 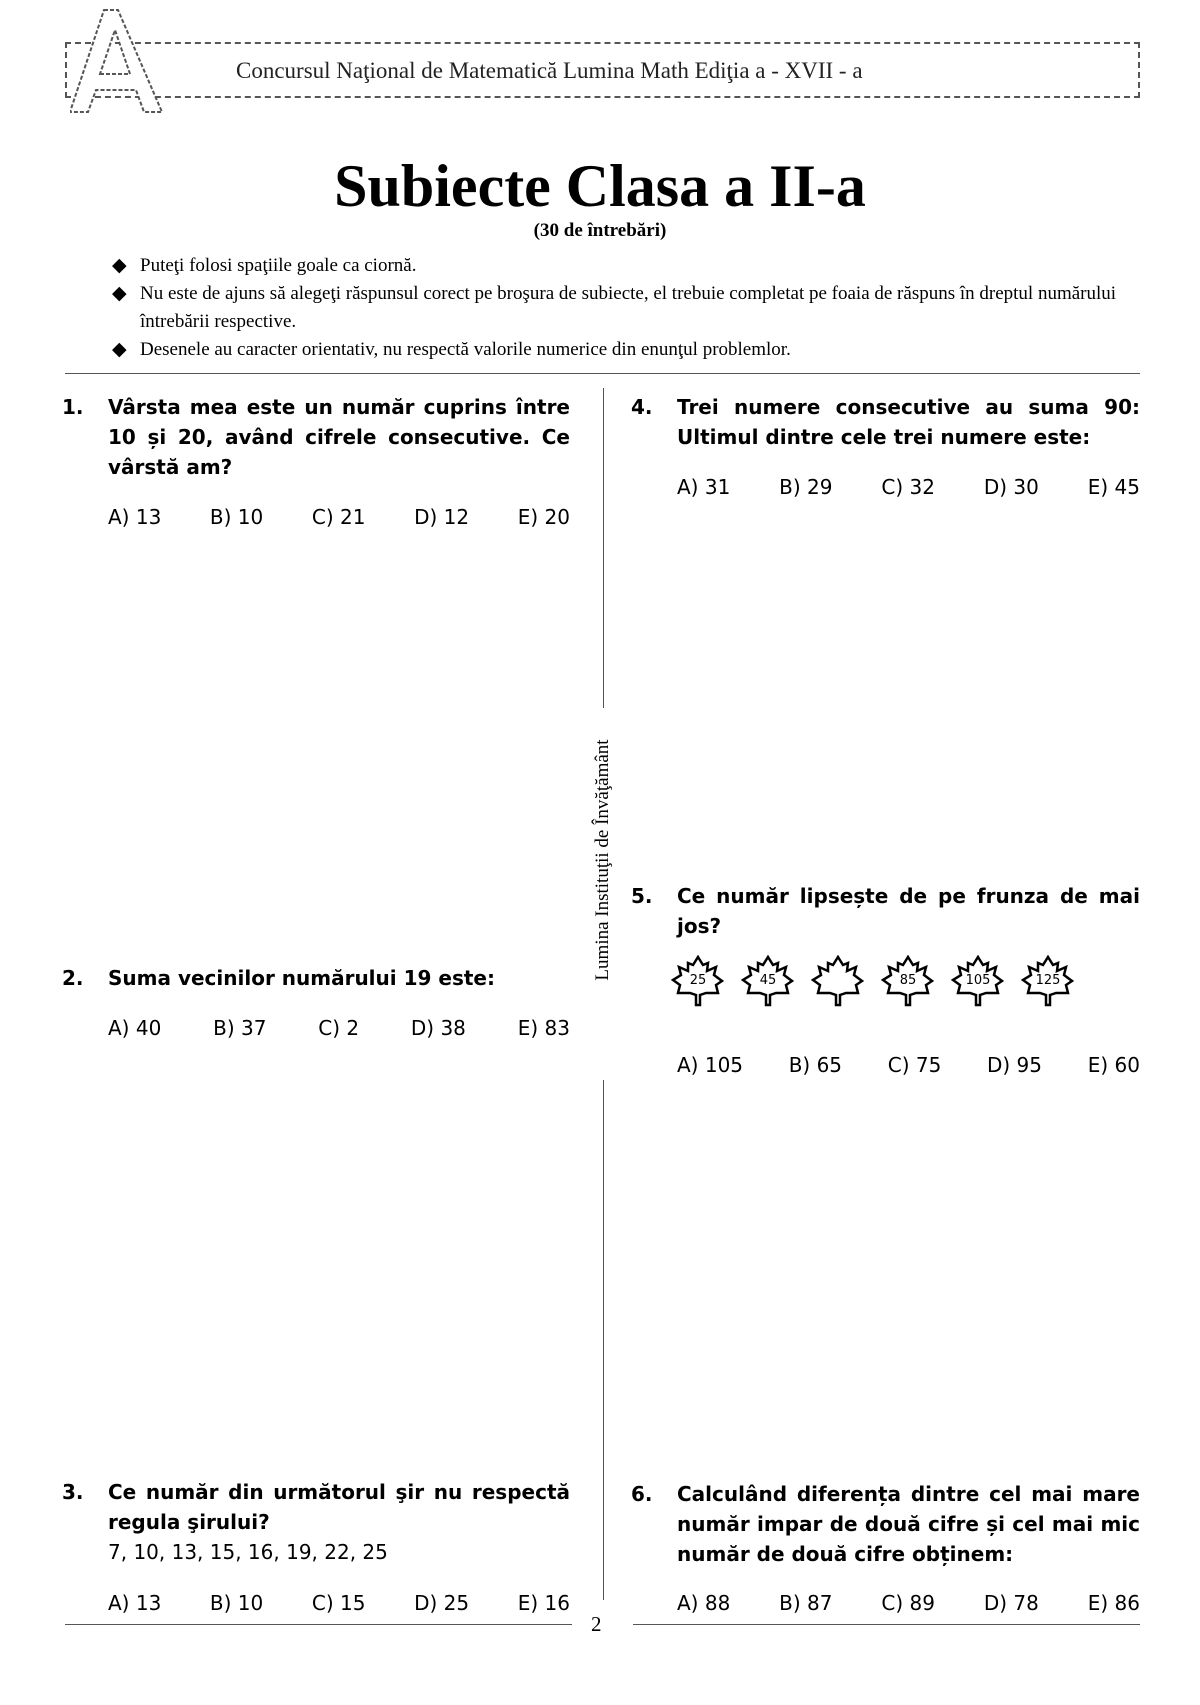 I want to click on logo-letter-a, so click(x=117, y=61).